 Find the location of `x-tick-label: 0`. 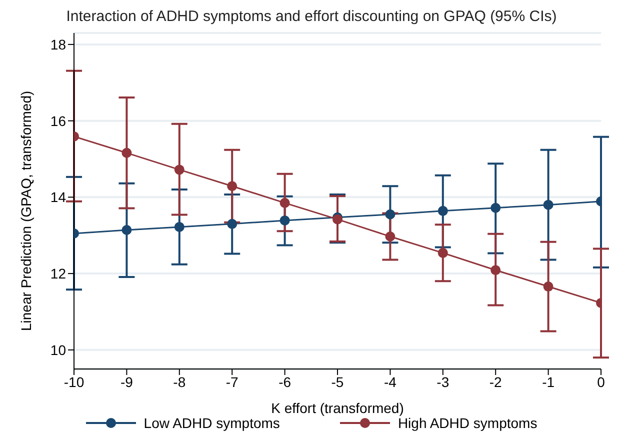

x-tick-label: 0 is located at coordinates (601, 382).